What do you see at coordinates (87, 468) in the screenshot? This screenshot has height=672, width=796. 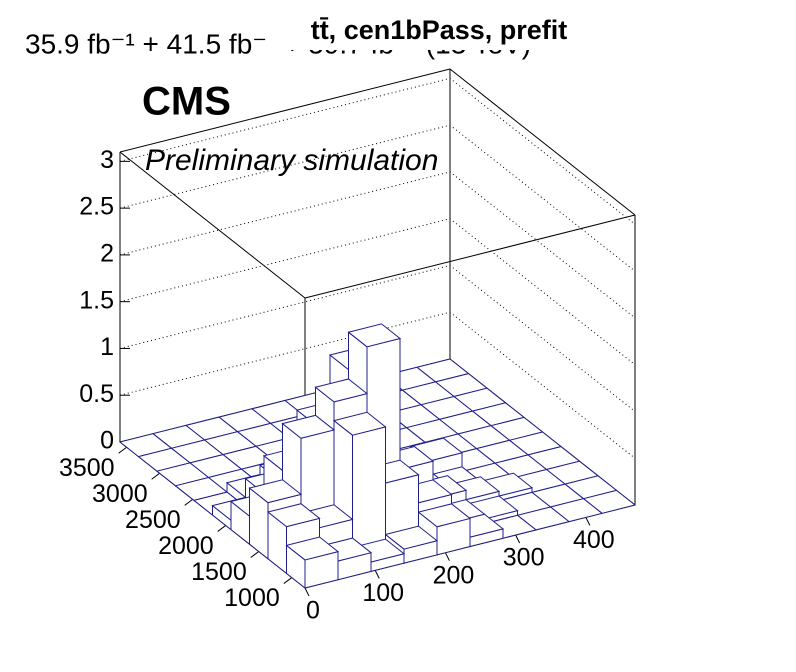 I see `y-tick-label: 3500` at bounding box center [87, 468].